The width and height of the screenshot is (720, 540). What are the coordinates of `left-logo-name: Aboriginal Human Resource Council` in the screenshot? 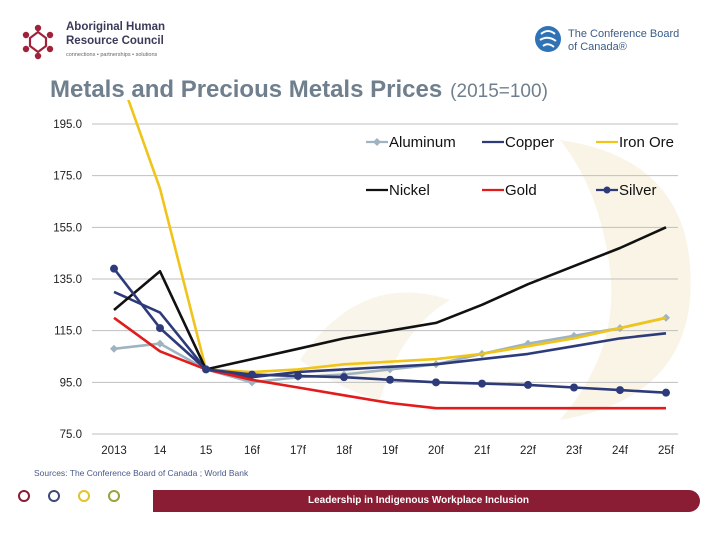 It's located at (115, 34).